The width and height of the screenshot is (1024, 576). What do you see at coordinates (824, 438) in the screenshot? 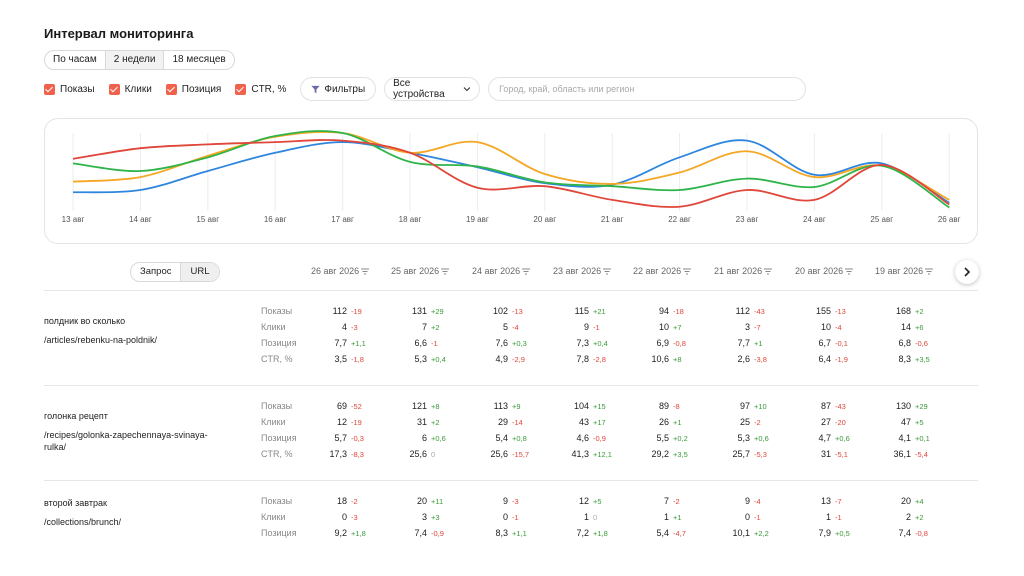
I see `metric-value: 4,7` at bounding box center [824, 438].